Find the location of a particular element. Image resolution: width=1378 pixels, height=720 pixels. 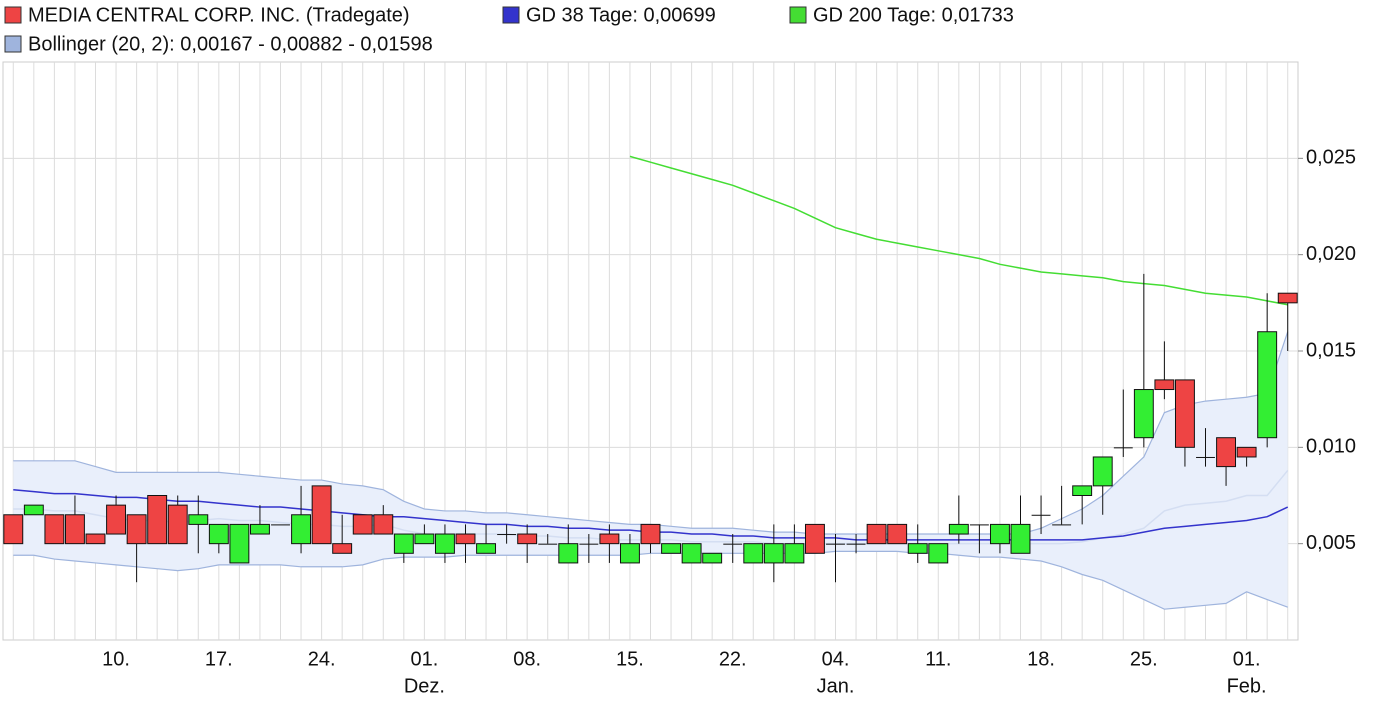

x-month-label: Dez. is located at coordinates (424, 686).